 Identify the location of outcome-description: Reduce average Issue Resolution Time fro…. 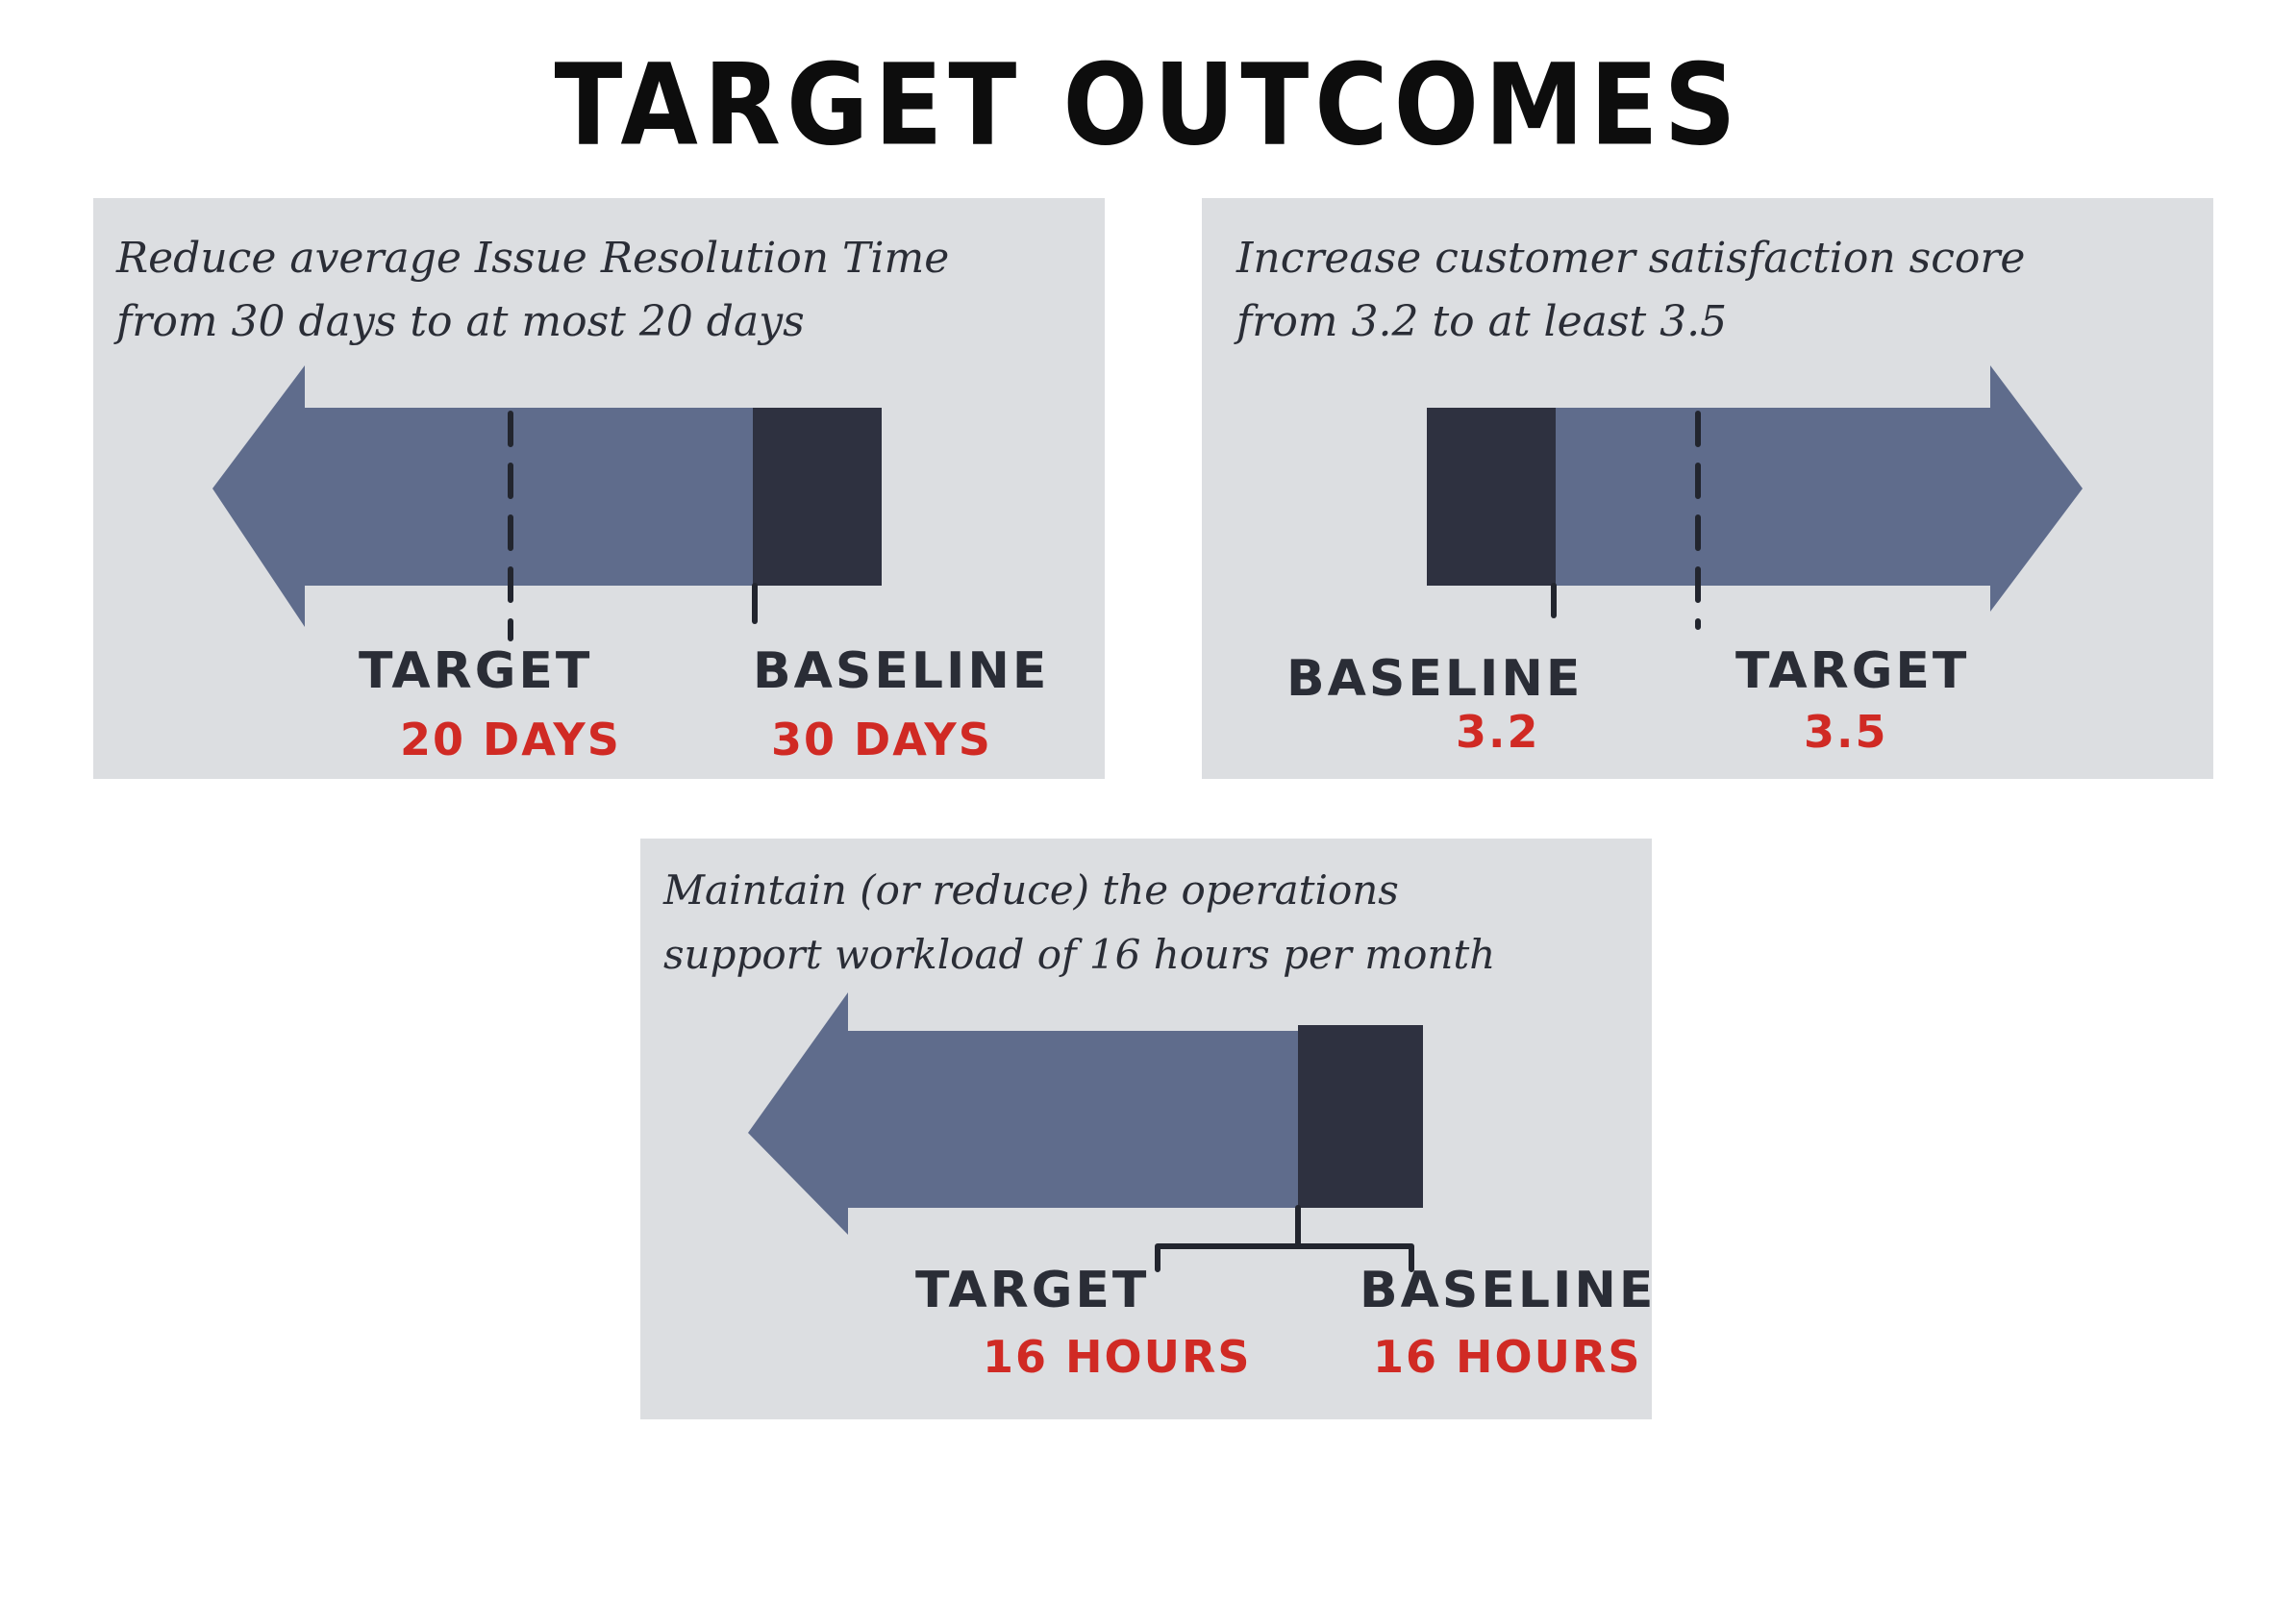
(532, 290).